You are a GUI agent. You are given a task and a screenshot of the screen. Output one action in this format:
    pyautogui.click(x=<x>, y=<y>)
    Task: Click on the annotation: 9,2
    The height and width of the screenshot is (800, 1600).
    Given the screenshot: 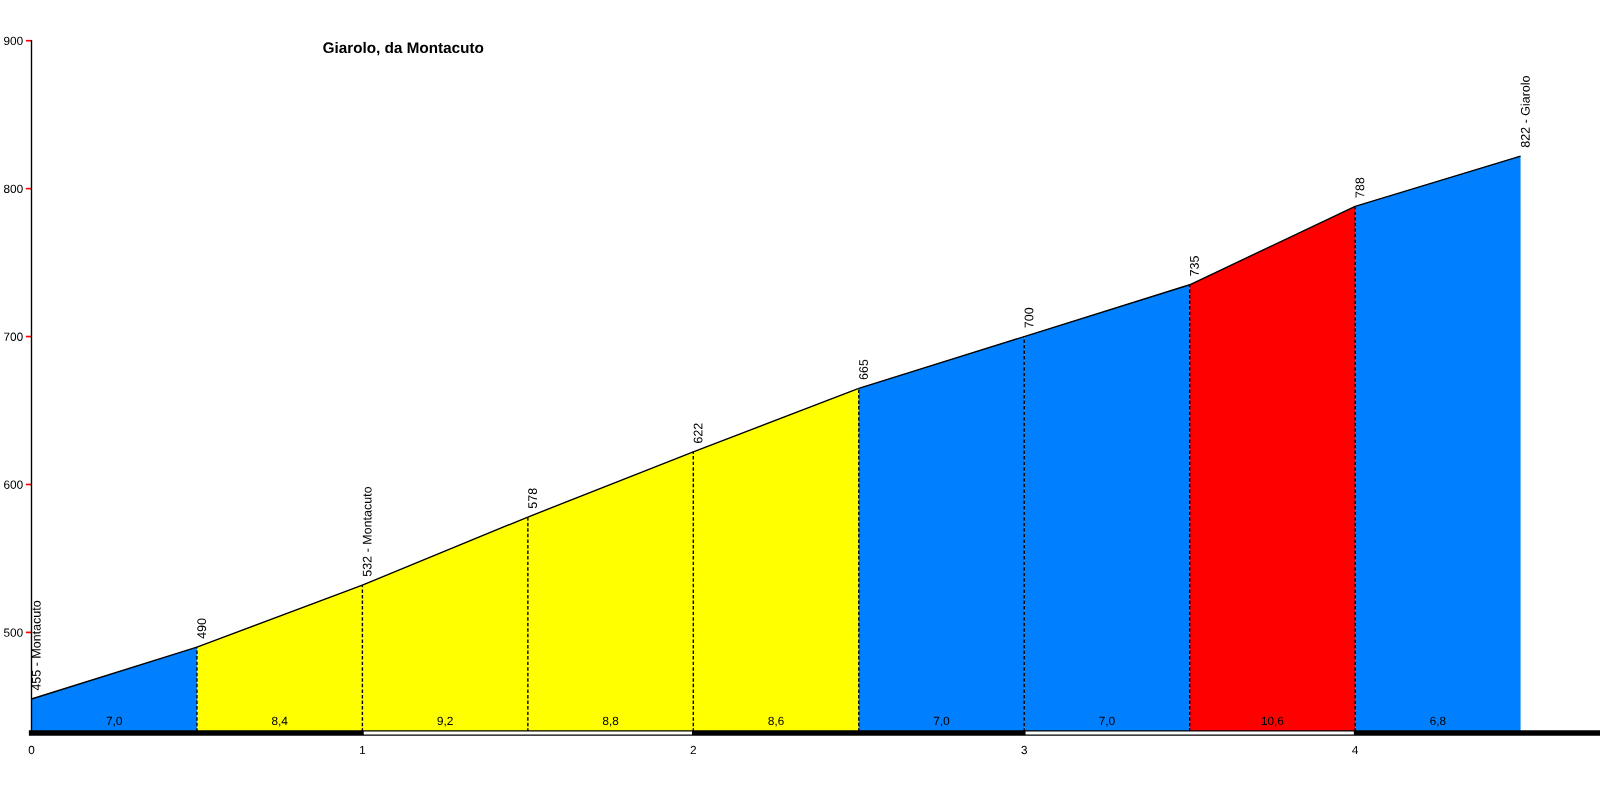 What is the action you would take?
    pyautogui.click(x=445, y=721)
    